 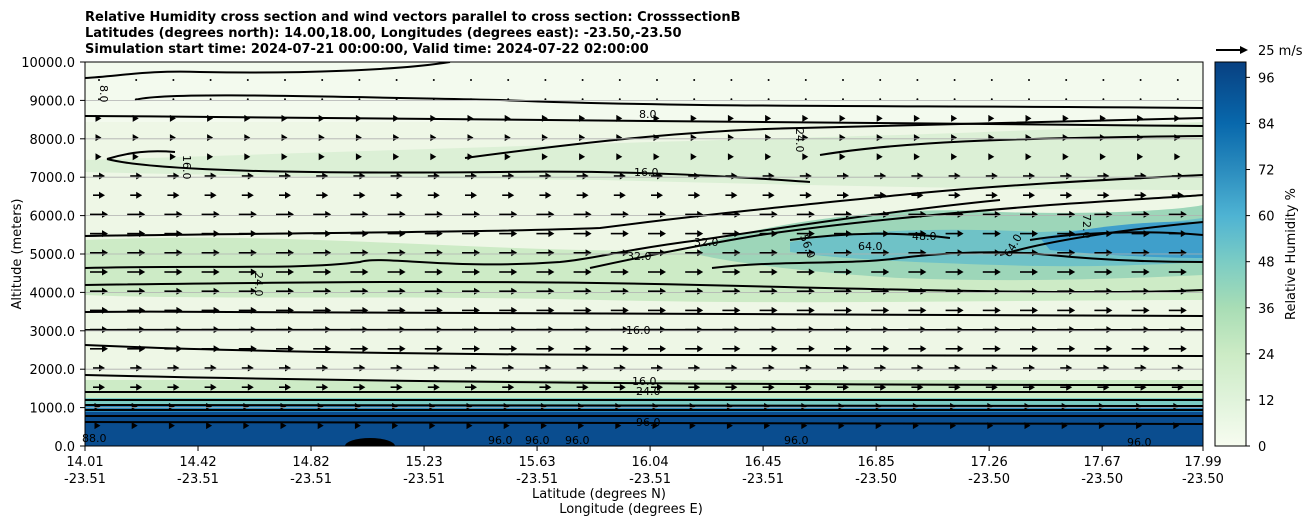 I want to click on x-tick-lat: 17.26, so click(x=989, y=462).